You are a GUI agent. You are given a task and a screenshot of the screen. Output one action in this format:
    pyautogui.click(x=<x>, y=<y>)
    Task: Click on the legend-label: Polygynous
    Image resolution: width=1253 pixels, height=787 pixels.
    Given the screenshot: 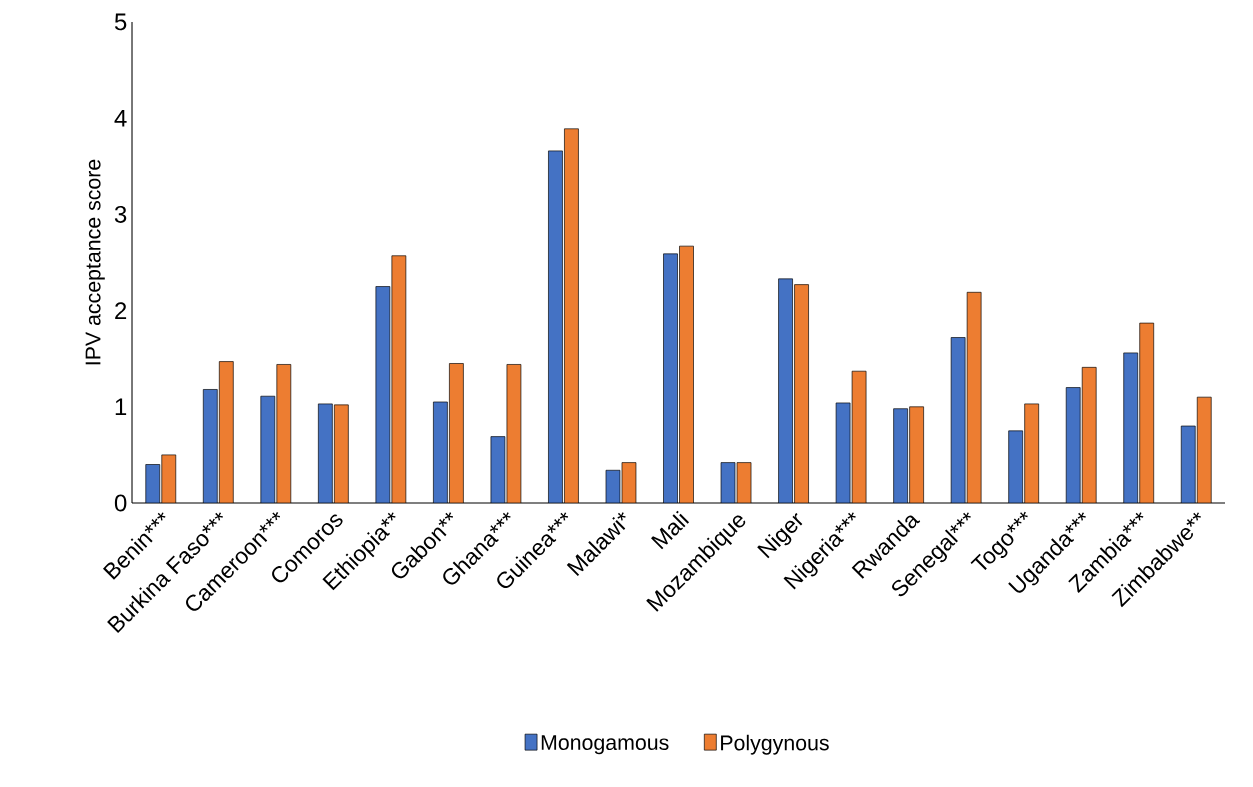 What is the action you would take?
    pyautogui.click(x=775, y=744)
    